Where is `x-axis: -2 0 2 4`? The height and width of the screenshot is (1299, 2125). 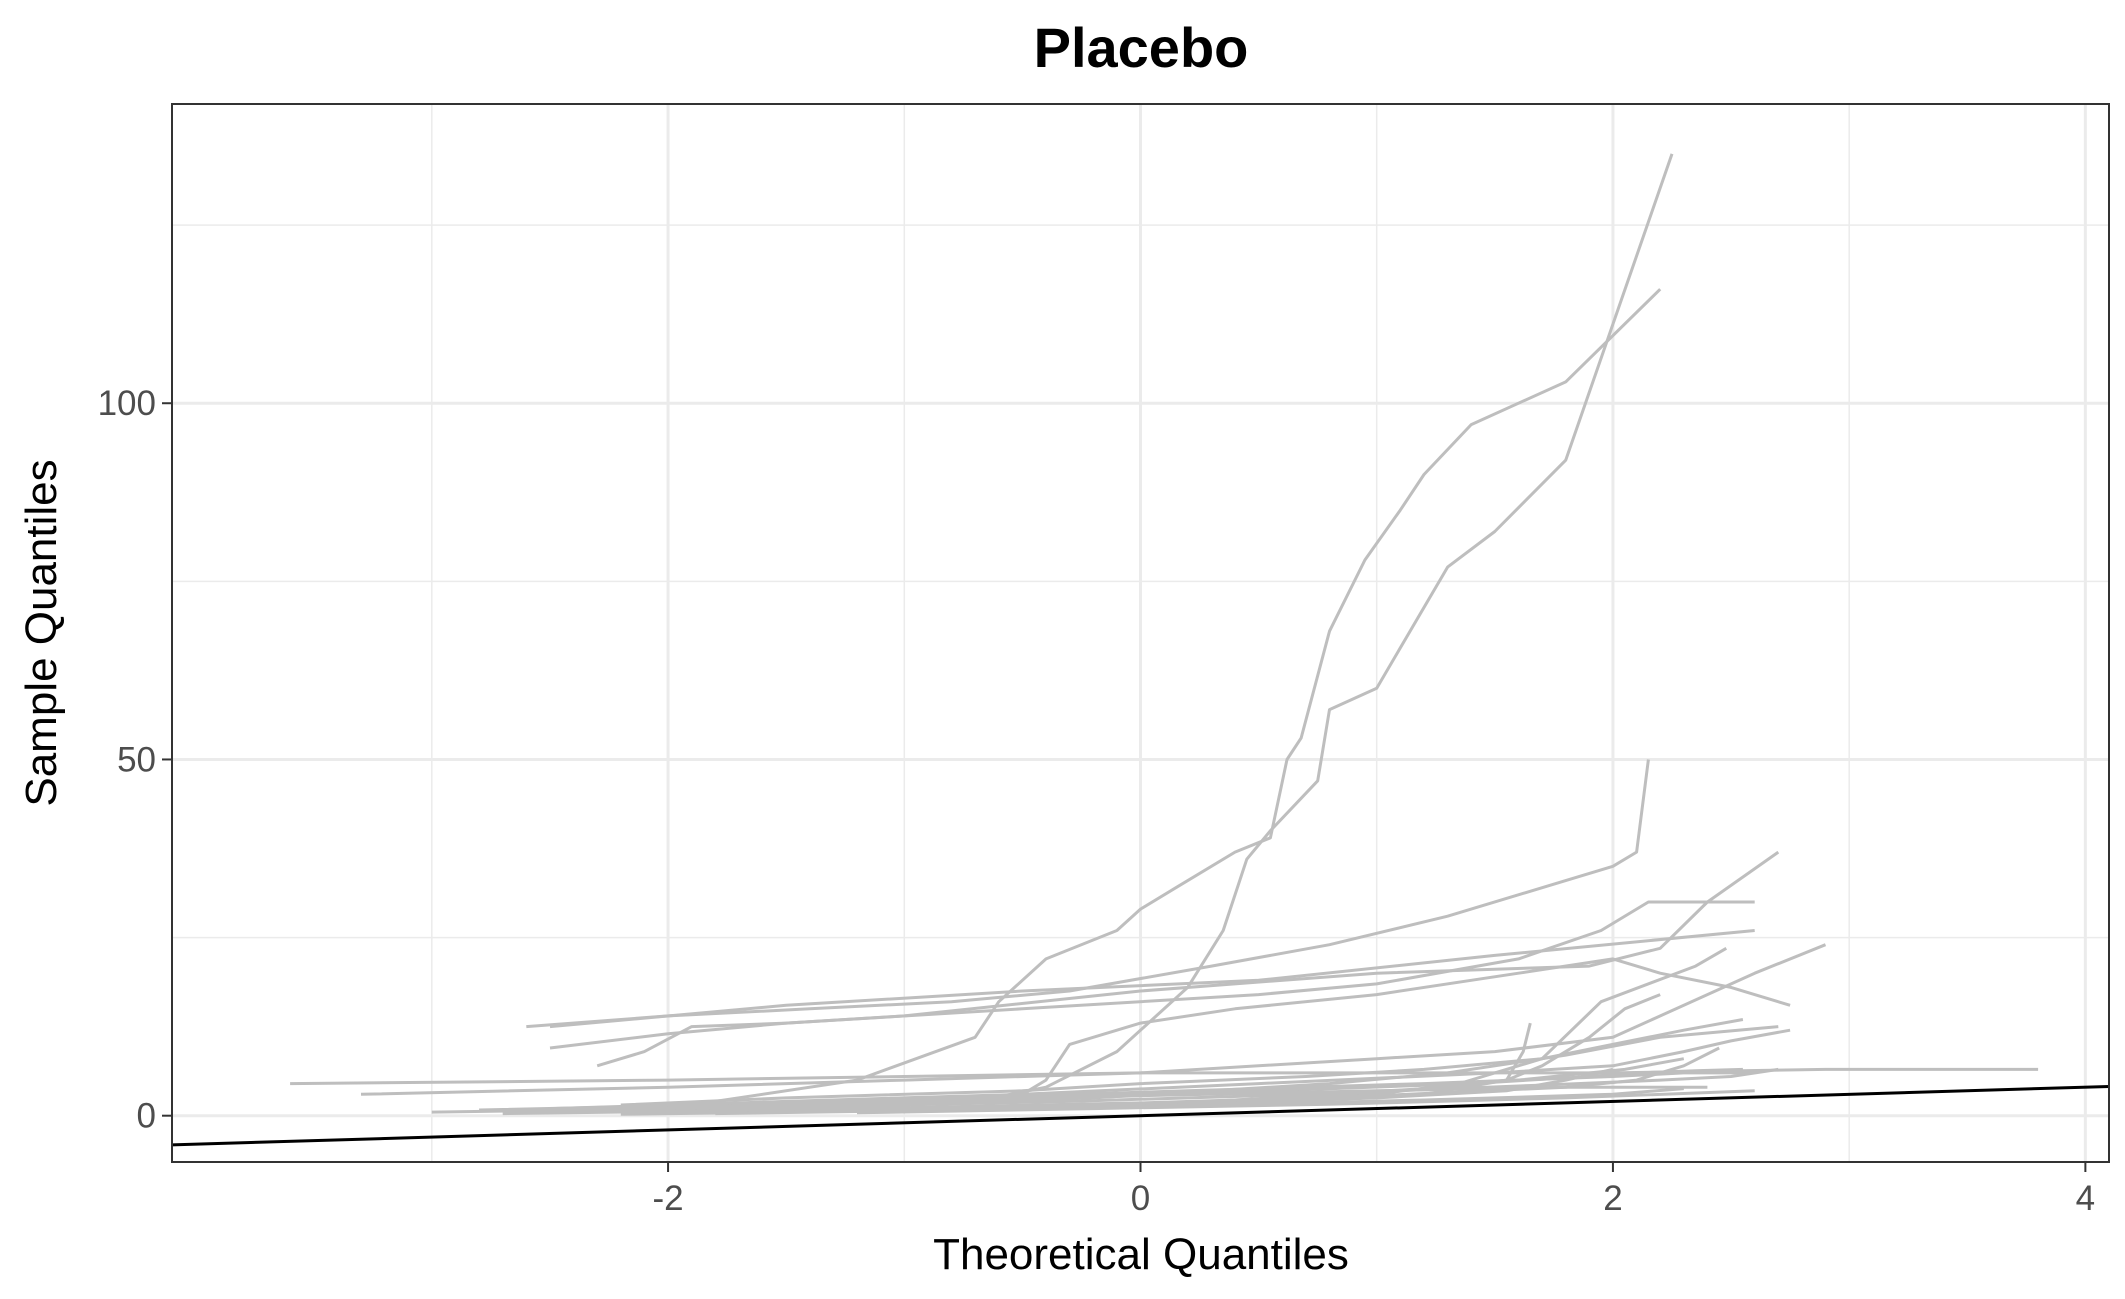 x-axis: -2 0 2 4 is located at coordinates (1373, 1190).